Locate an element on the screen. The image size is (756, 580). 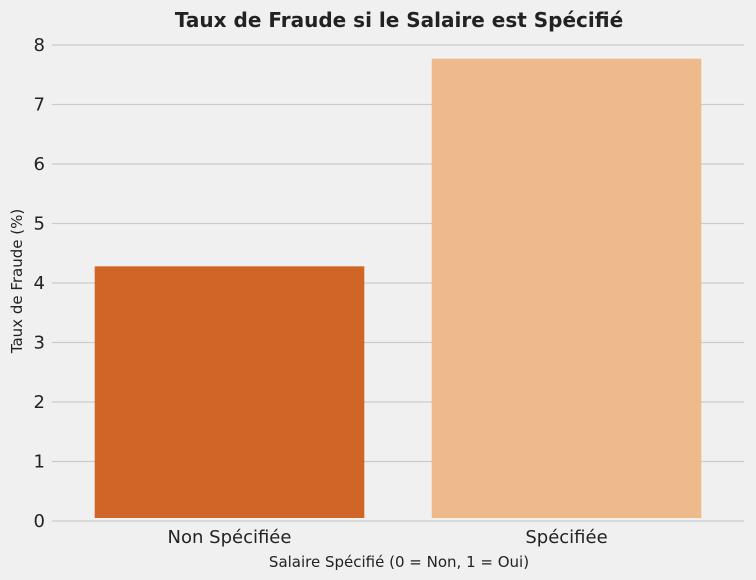
y-tick-label: 1 is located at coordinates (39, 462).